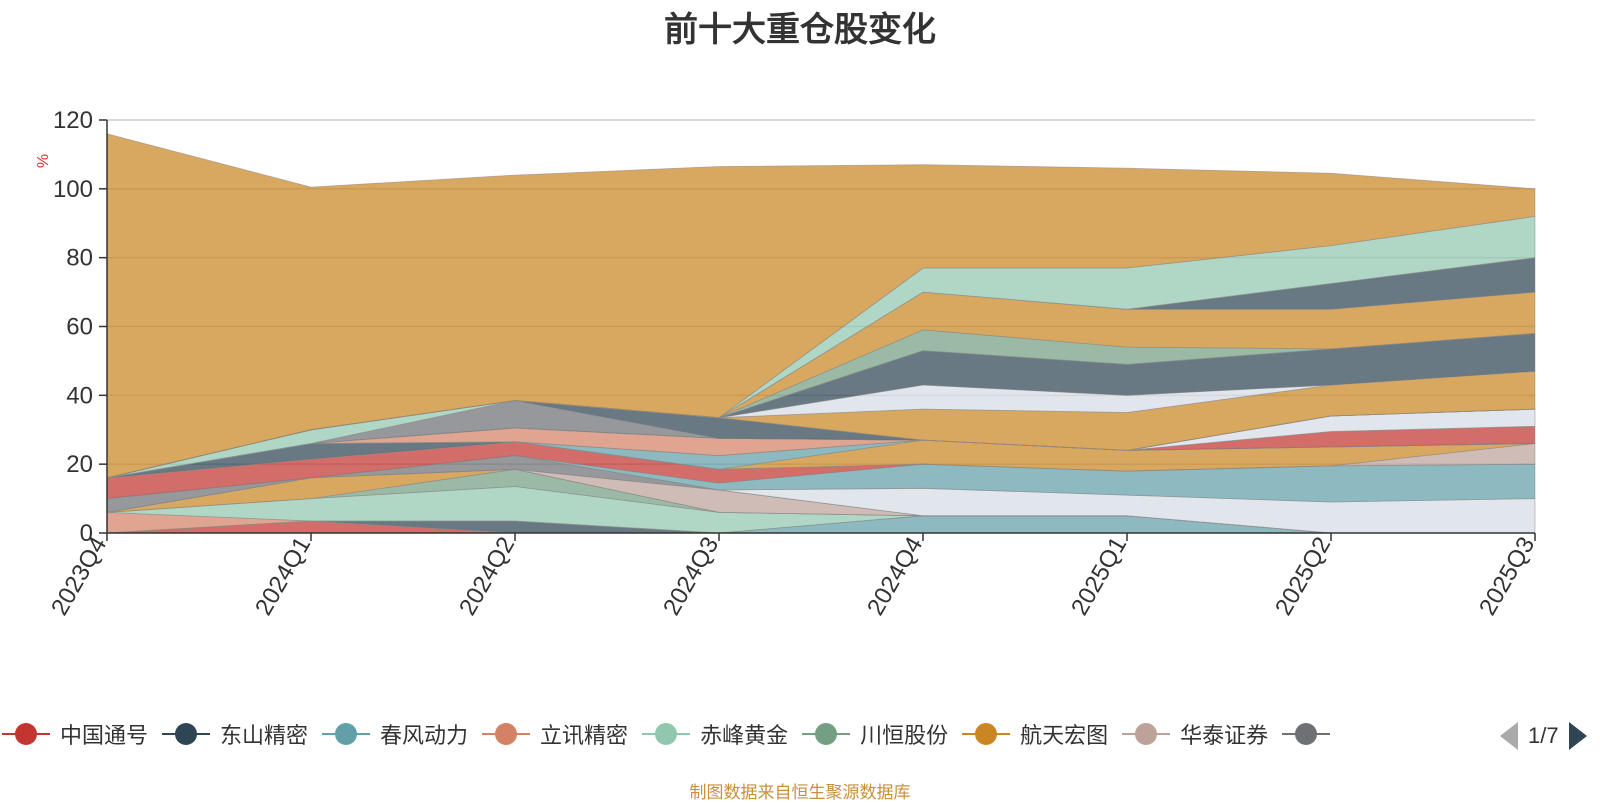 This screenshot has width=1600, height=803. I want to click on legend-item, so click(1310, 734).